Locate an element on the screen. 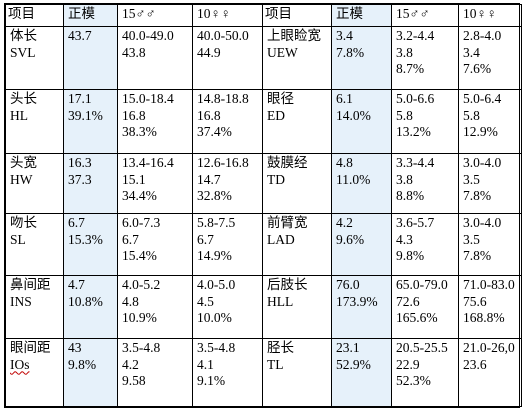 The height and width of the screenshot is (419, 531). male-values: 3.3-4.4 3.8 8.8% is located at coordinates (425, 183).